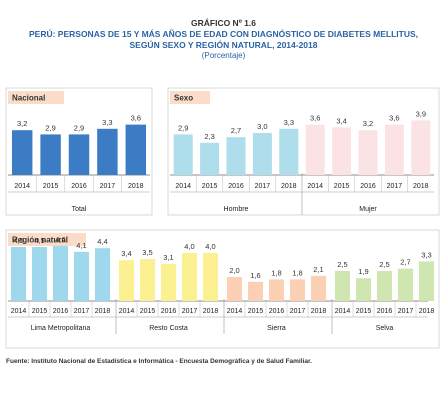 Image resolution: width=447 pixels, height=405 pixels. I want to click on panel-1-label-bg, so click(190, 97).